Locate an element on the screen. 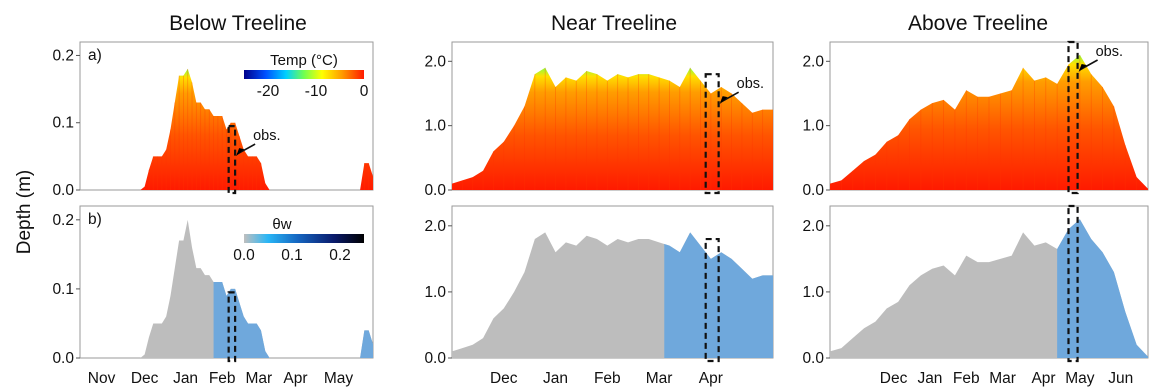 This screenshot has width=1151, height=388. colorbar-title: θw is located at coordinates (281, 224).